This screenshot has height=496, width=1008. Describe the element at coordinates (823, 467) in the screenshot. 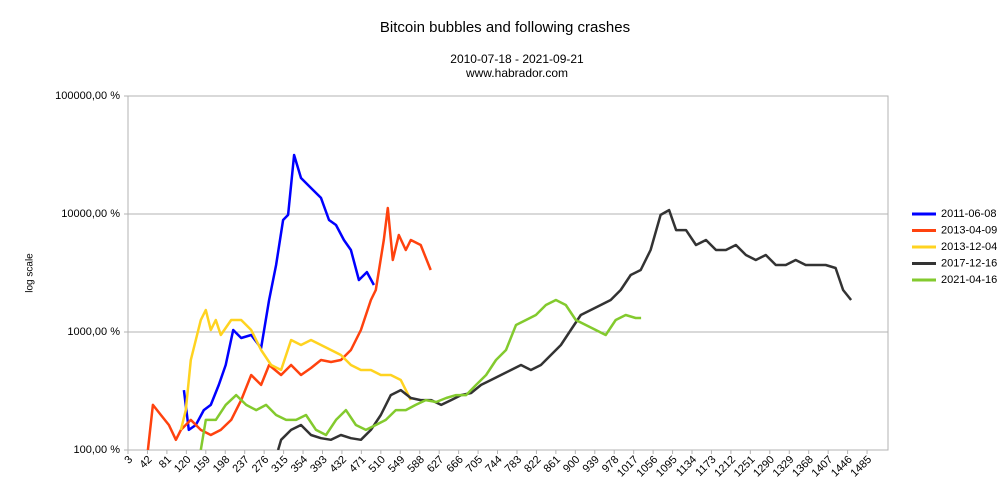

I see `x-tick-label: 1407` at that location.